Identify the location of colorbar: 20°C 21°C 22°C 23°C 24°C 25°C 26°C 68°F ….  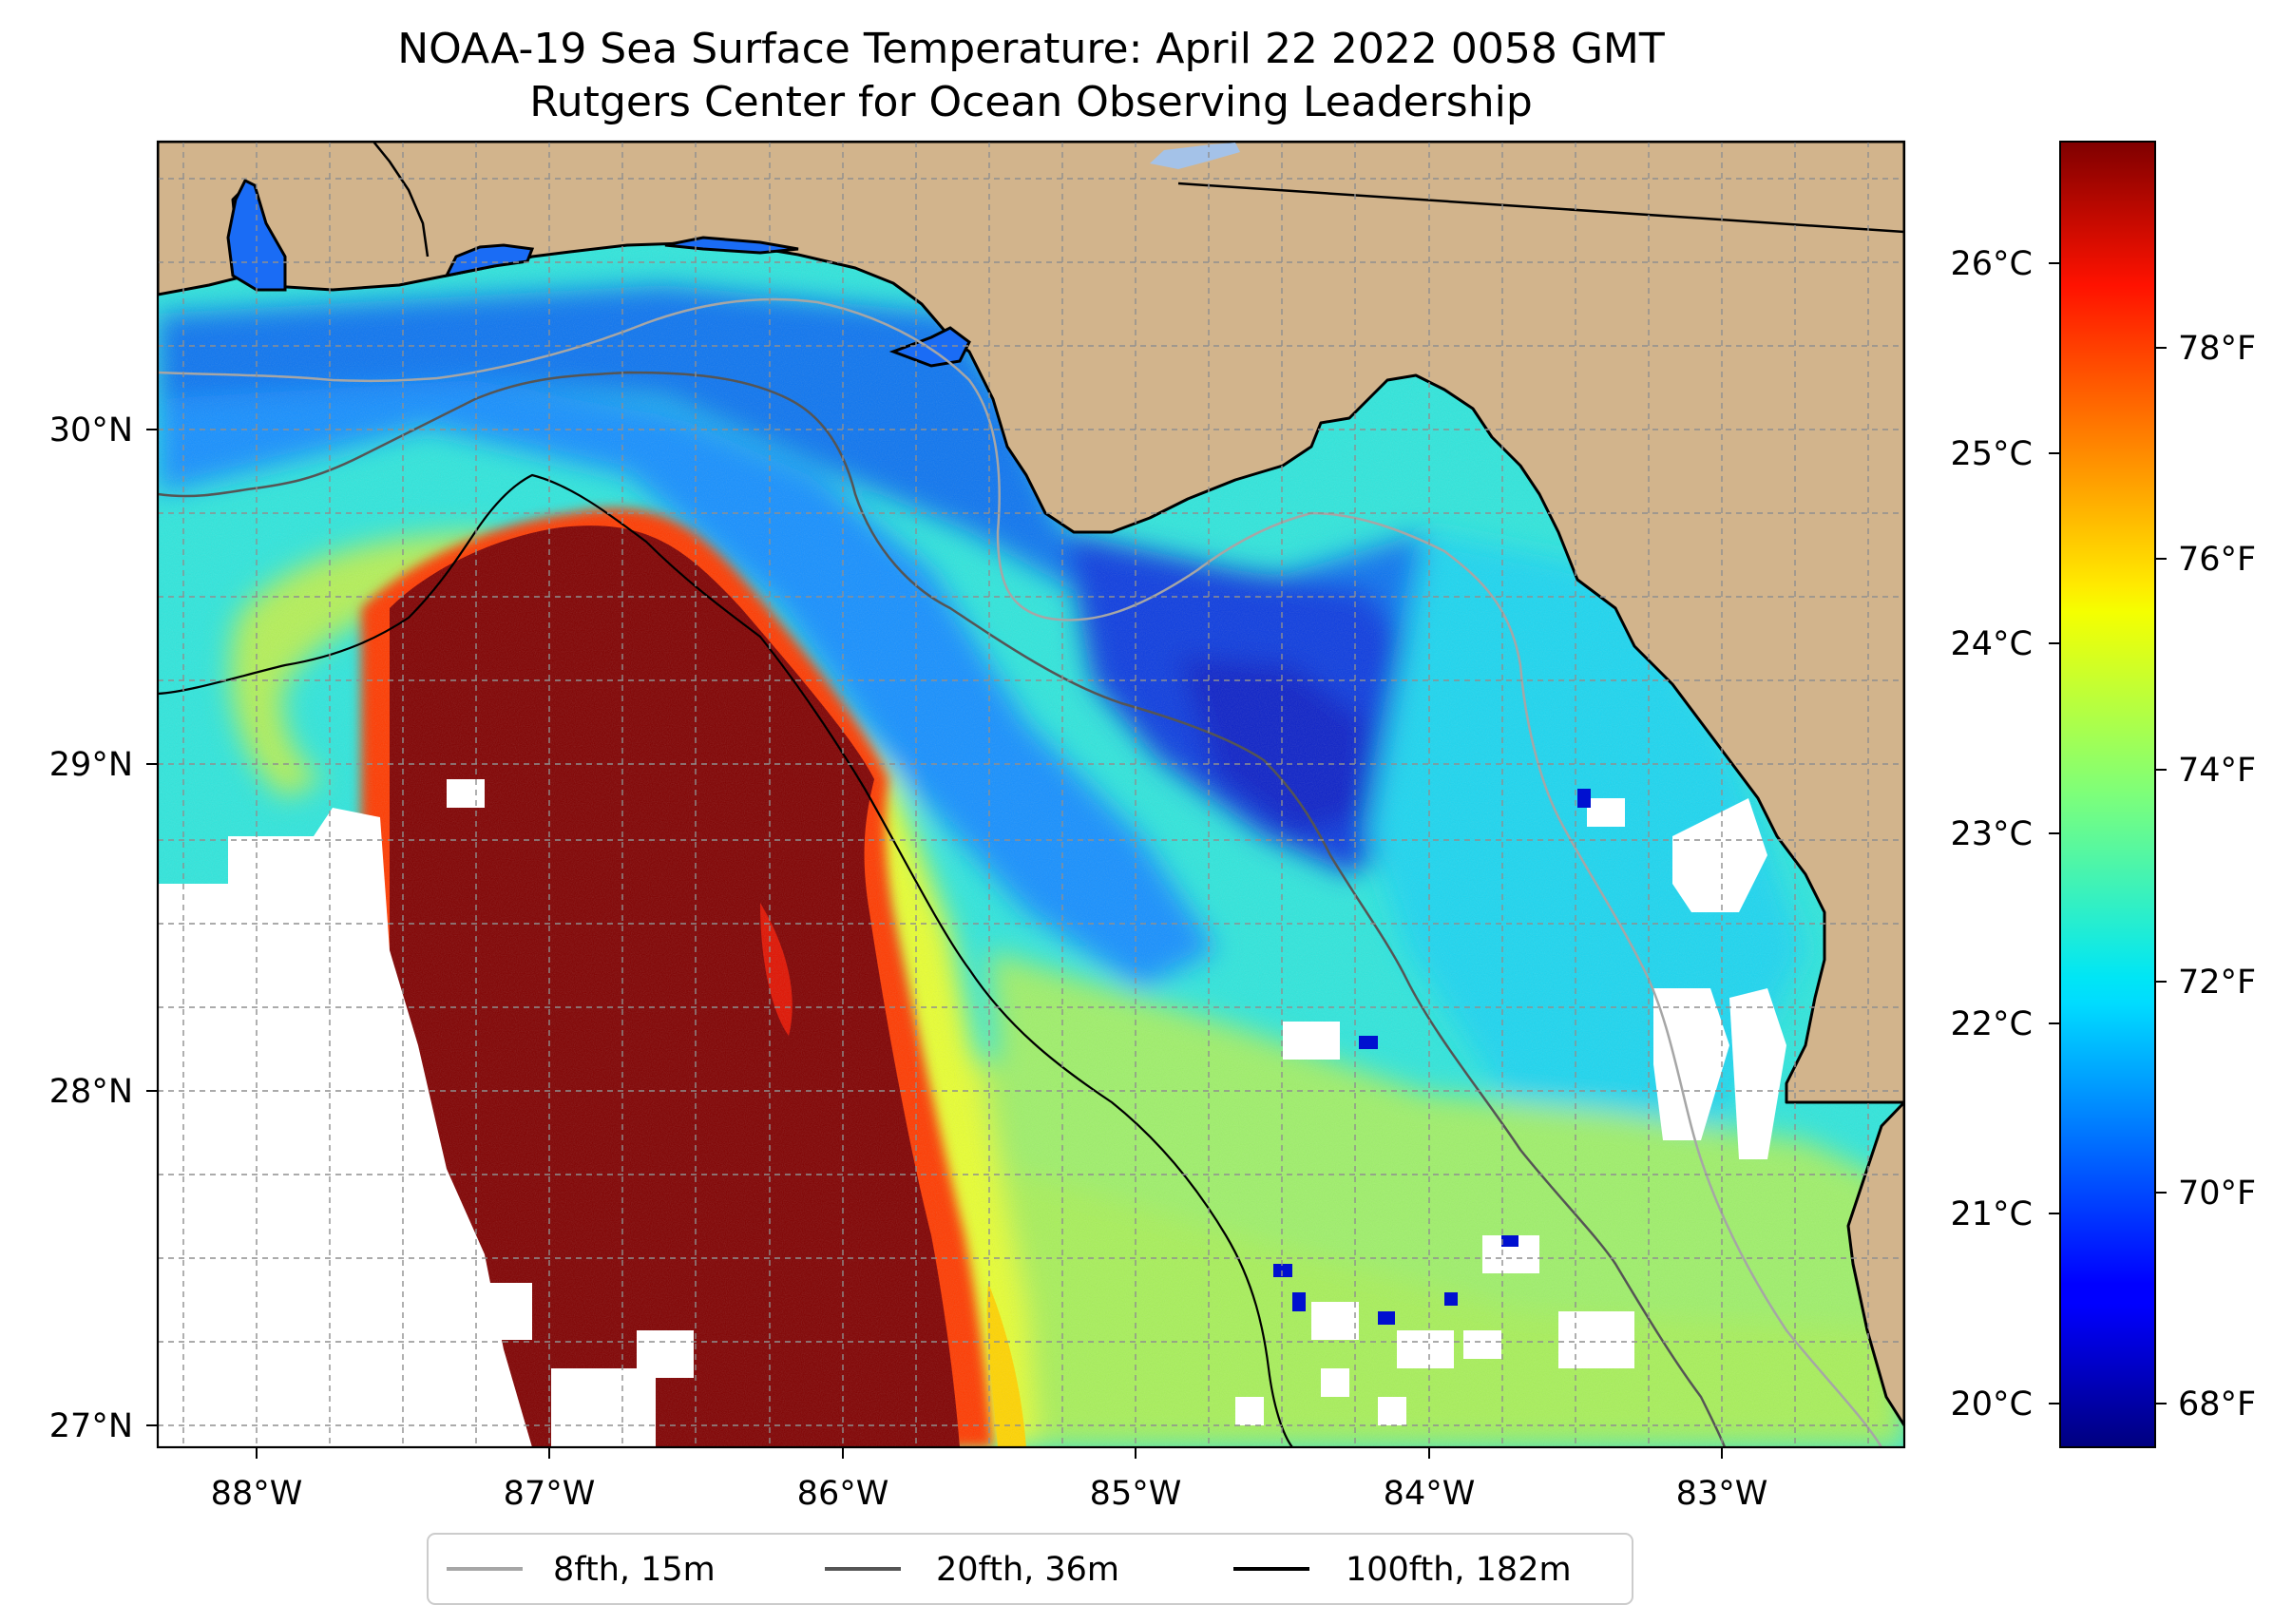
(2103, 794).